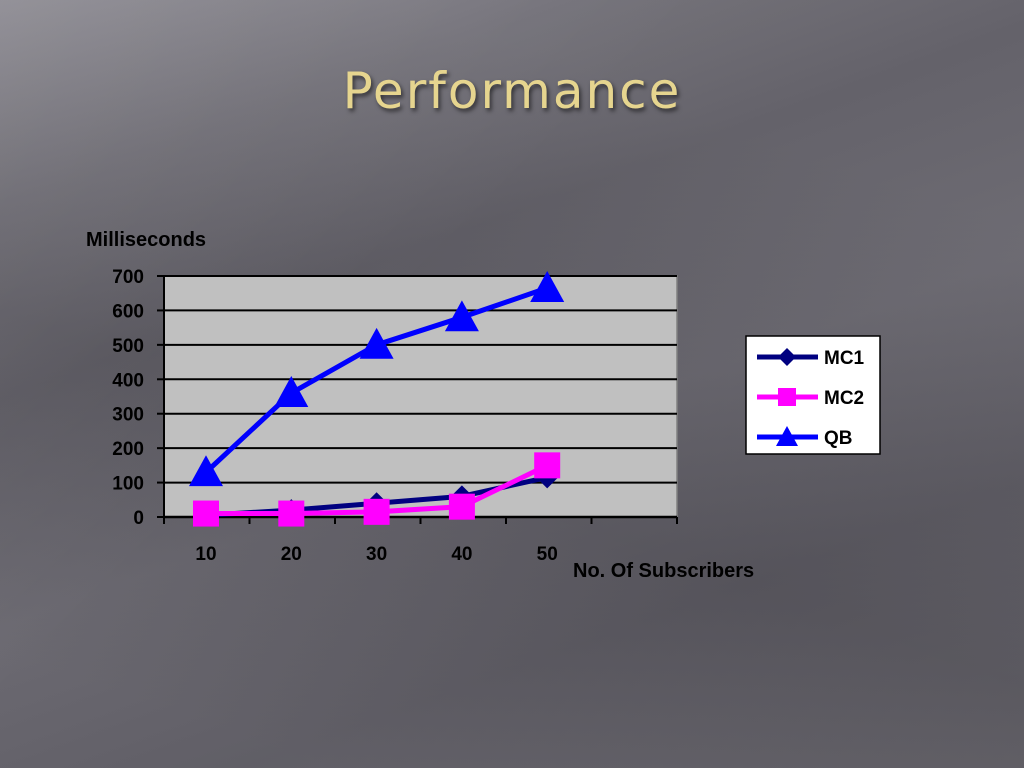 The height and width of the screenshot is (768, 1024). What do you see at coordinates (663, 571) in the screenshot?
I see `x-axis-label: No. Of Subscribers` at bounding box center [663, 571].